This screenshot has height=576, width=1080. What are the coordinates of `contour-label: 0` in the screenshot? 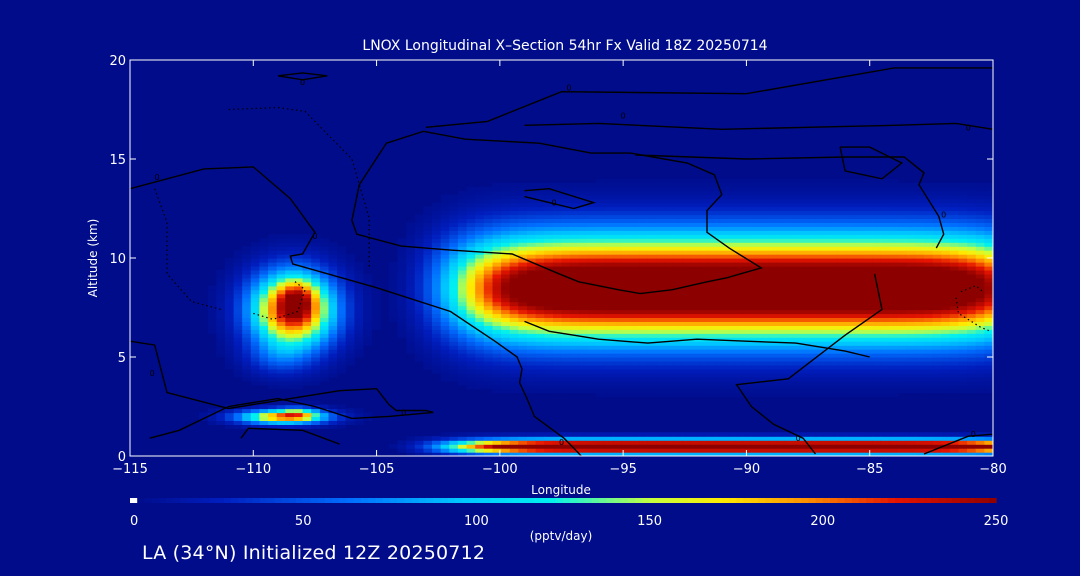 It's located at (302, 82).